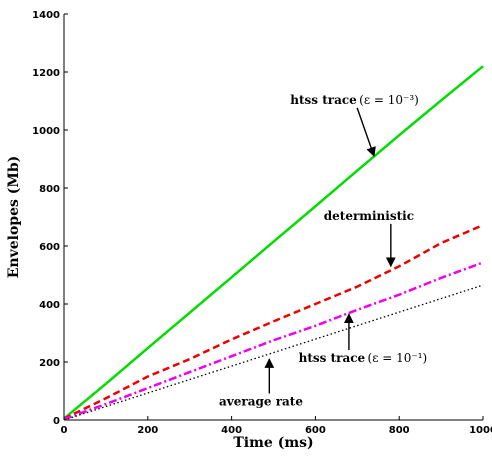  Describe the element at coordinates (56, 421) in the screenshot. I see `y-tick-label: 0` at that location.